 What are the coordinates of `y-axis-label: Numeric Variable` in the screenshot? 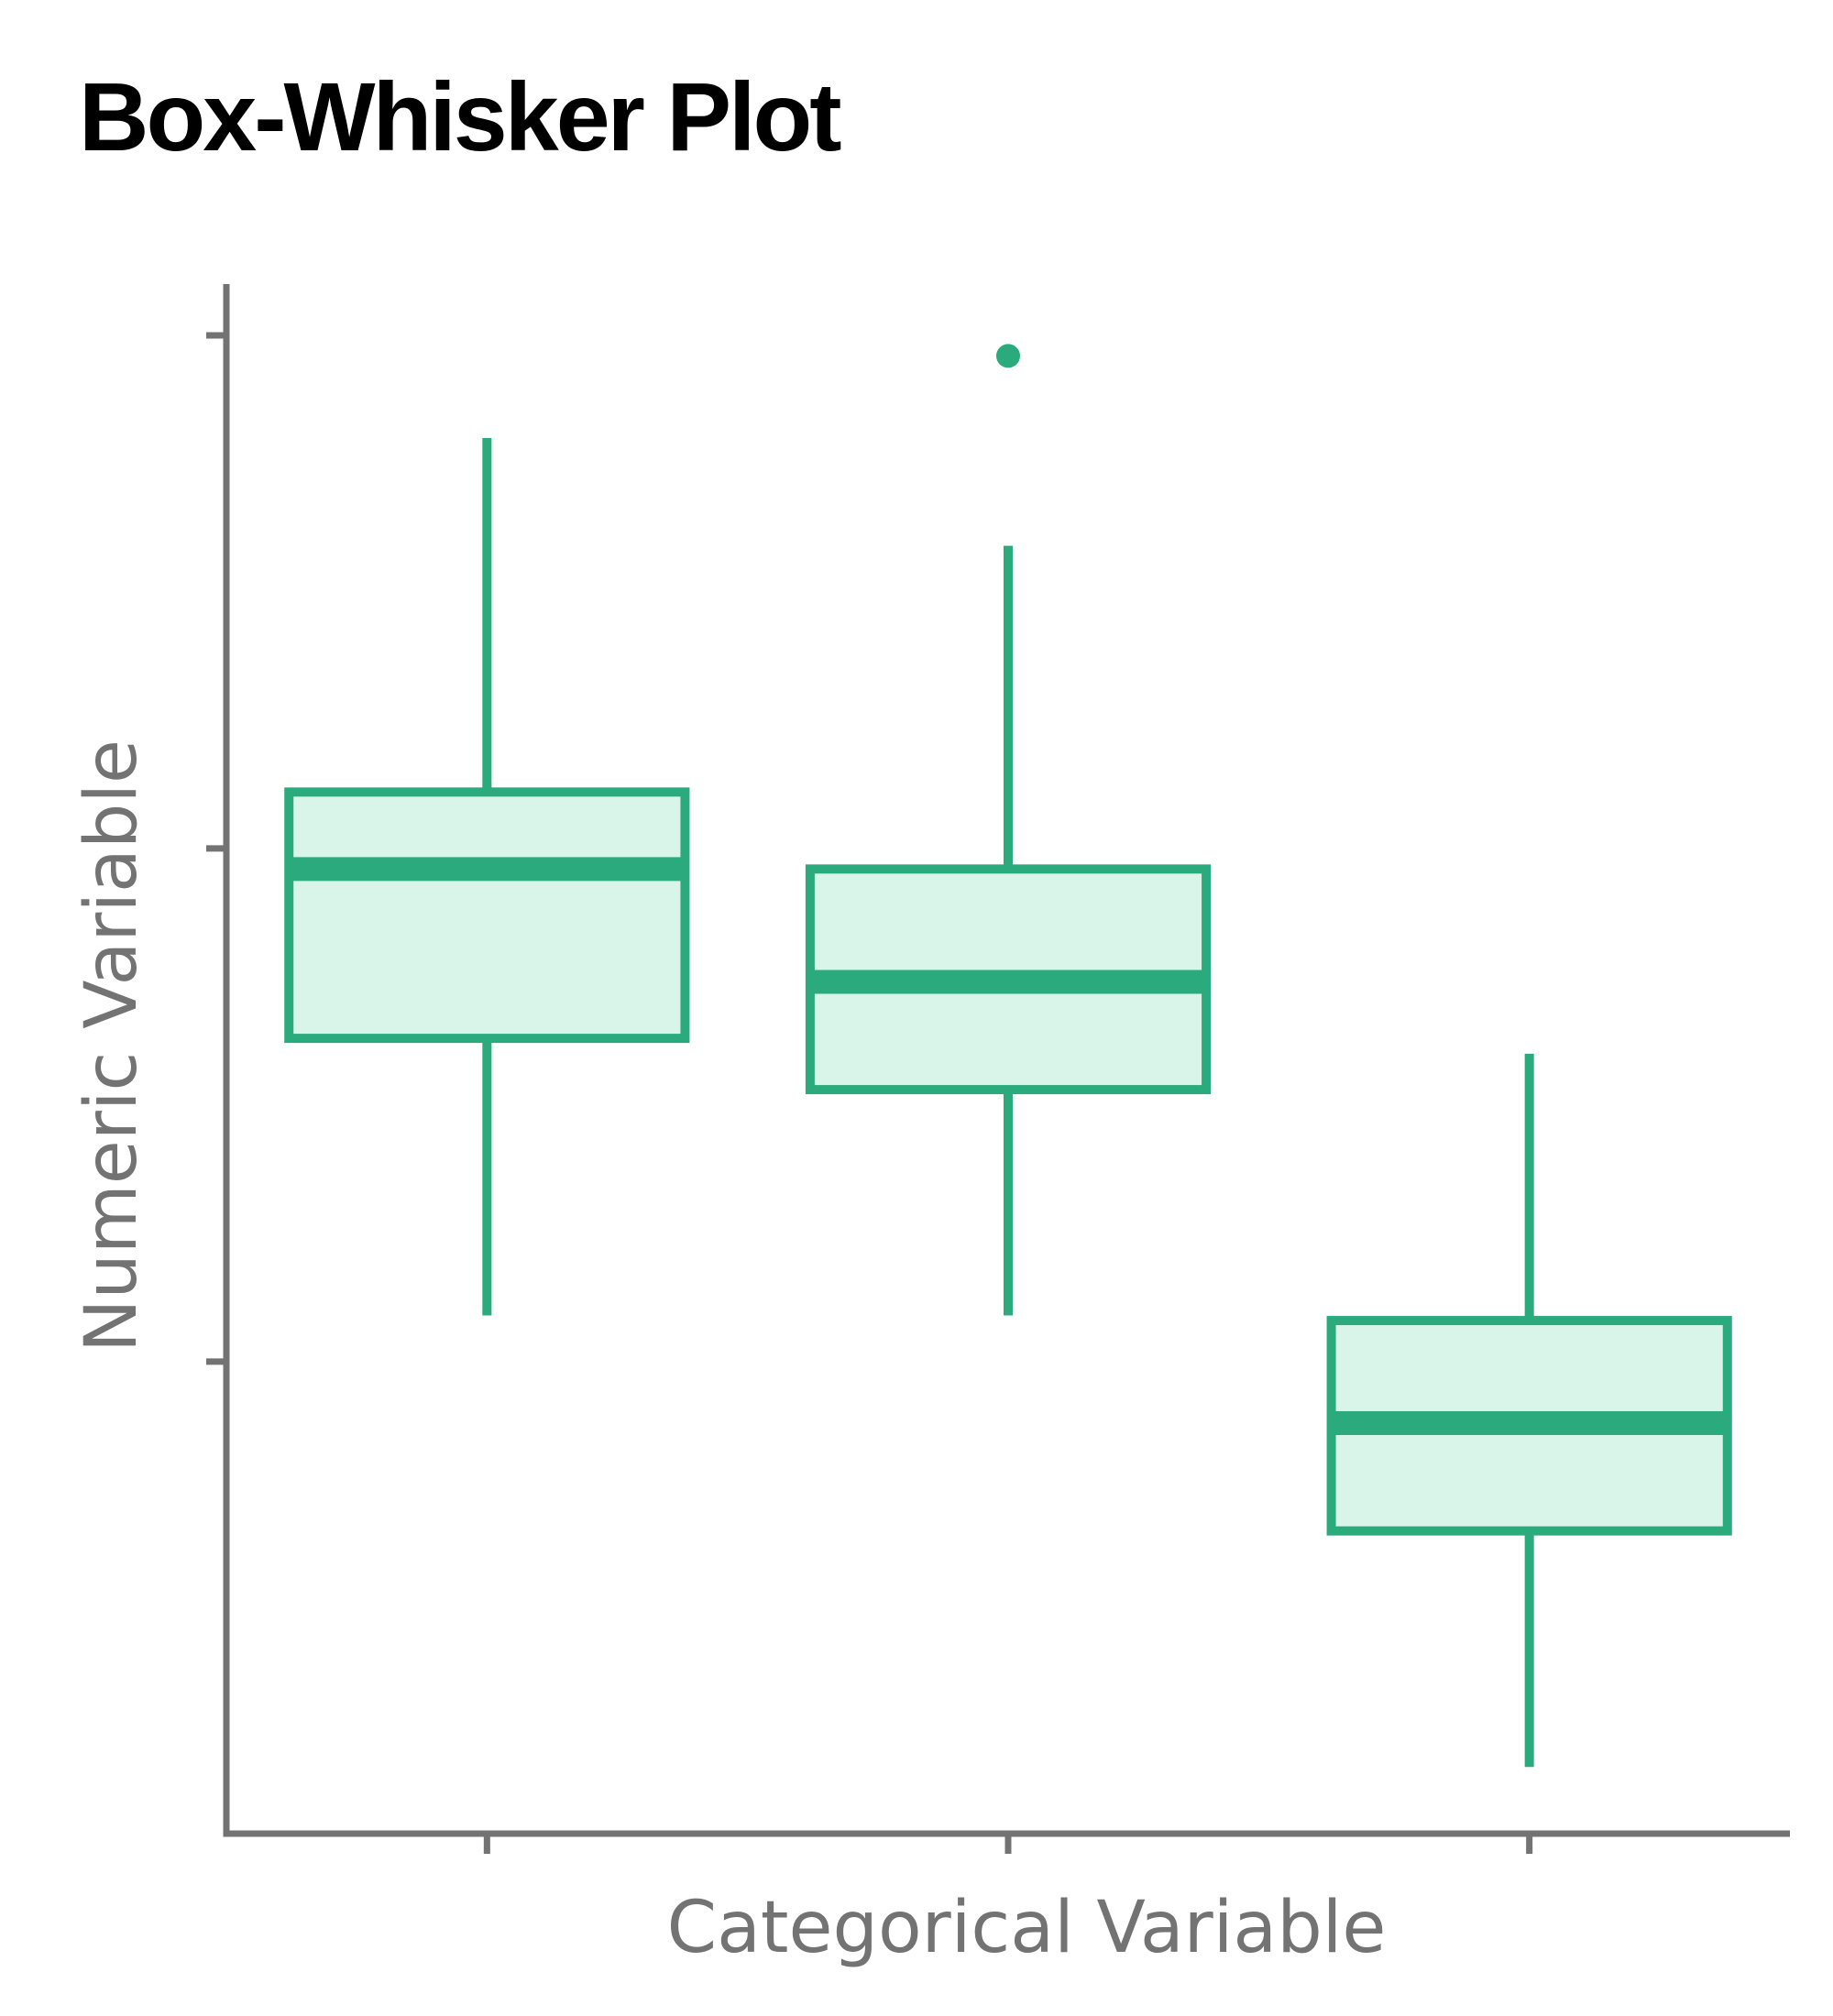 It's located at (112, 1046).